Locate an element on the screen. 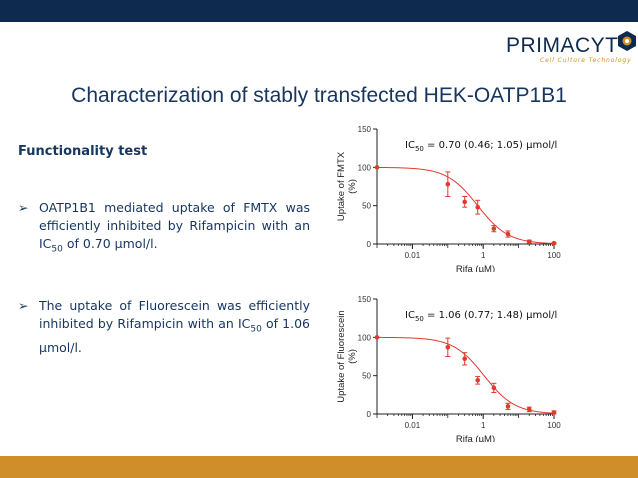 The height and width of the screenshot is (478, 638). y-axis-label-line: Uptake of Fluorescein is located at coordinates (341, 356).